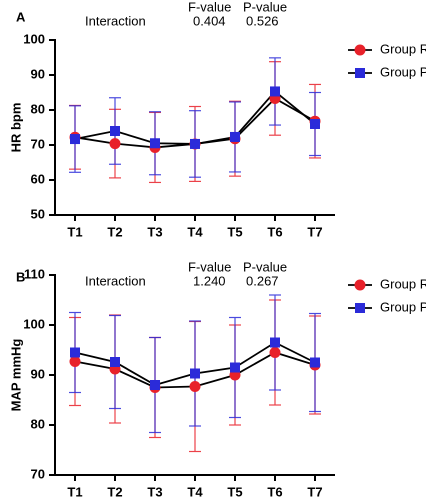 This screenshot has width=426, height=500. I want to click on y-tick-label: 50, so click(38, 213).